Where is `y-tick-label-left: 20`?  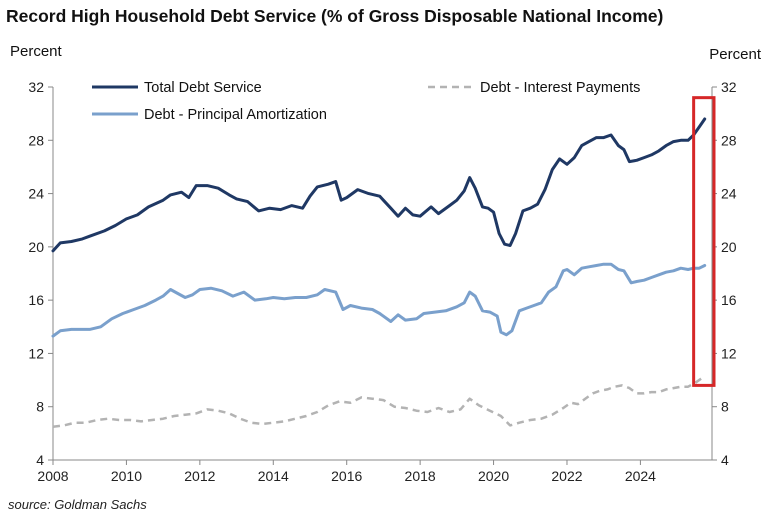 y-tick-label-left: 20 is located at coordinates (36, 247).